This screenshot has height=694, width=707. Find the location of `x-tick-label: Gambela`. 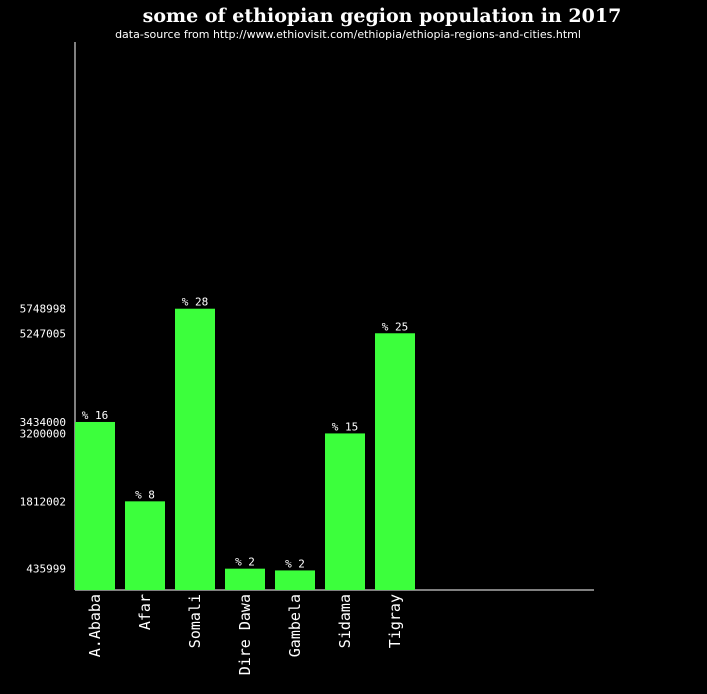

x-tick-label: Gambela is located at coordinates (295, 625).